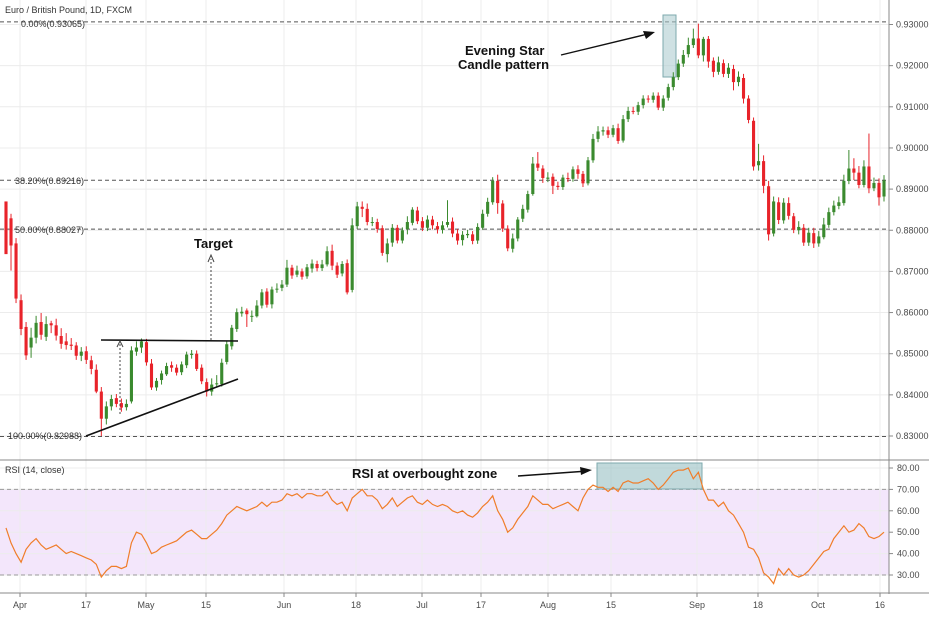 This screenshot has height=620, width=929. Describe the element at coordinates (912, 107) in the screenshot. I see `price-tick-label: 0.91000` at that location.